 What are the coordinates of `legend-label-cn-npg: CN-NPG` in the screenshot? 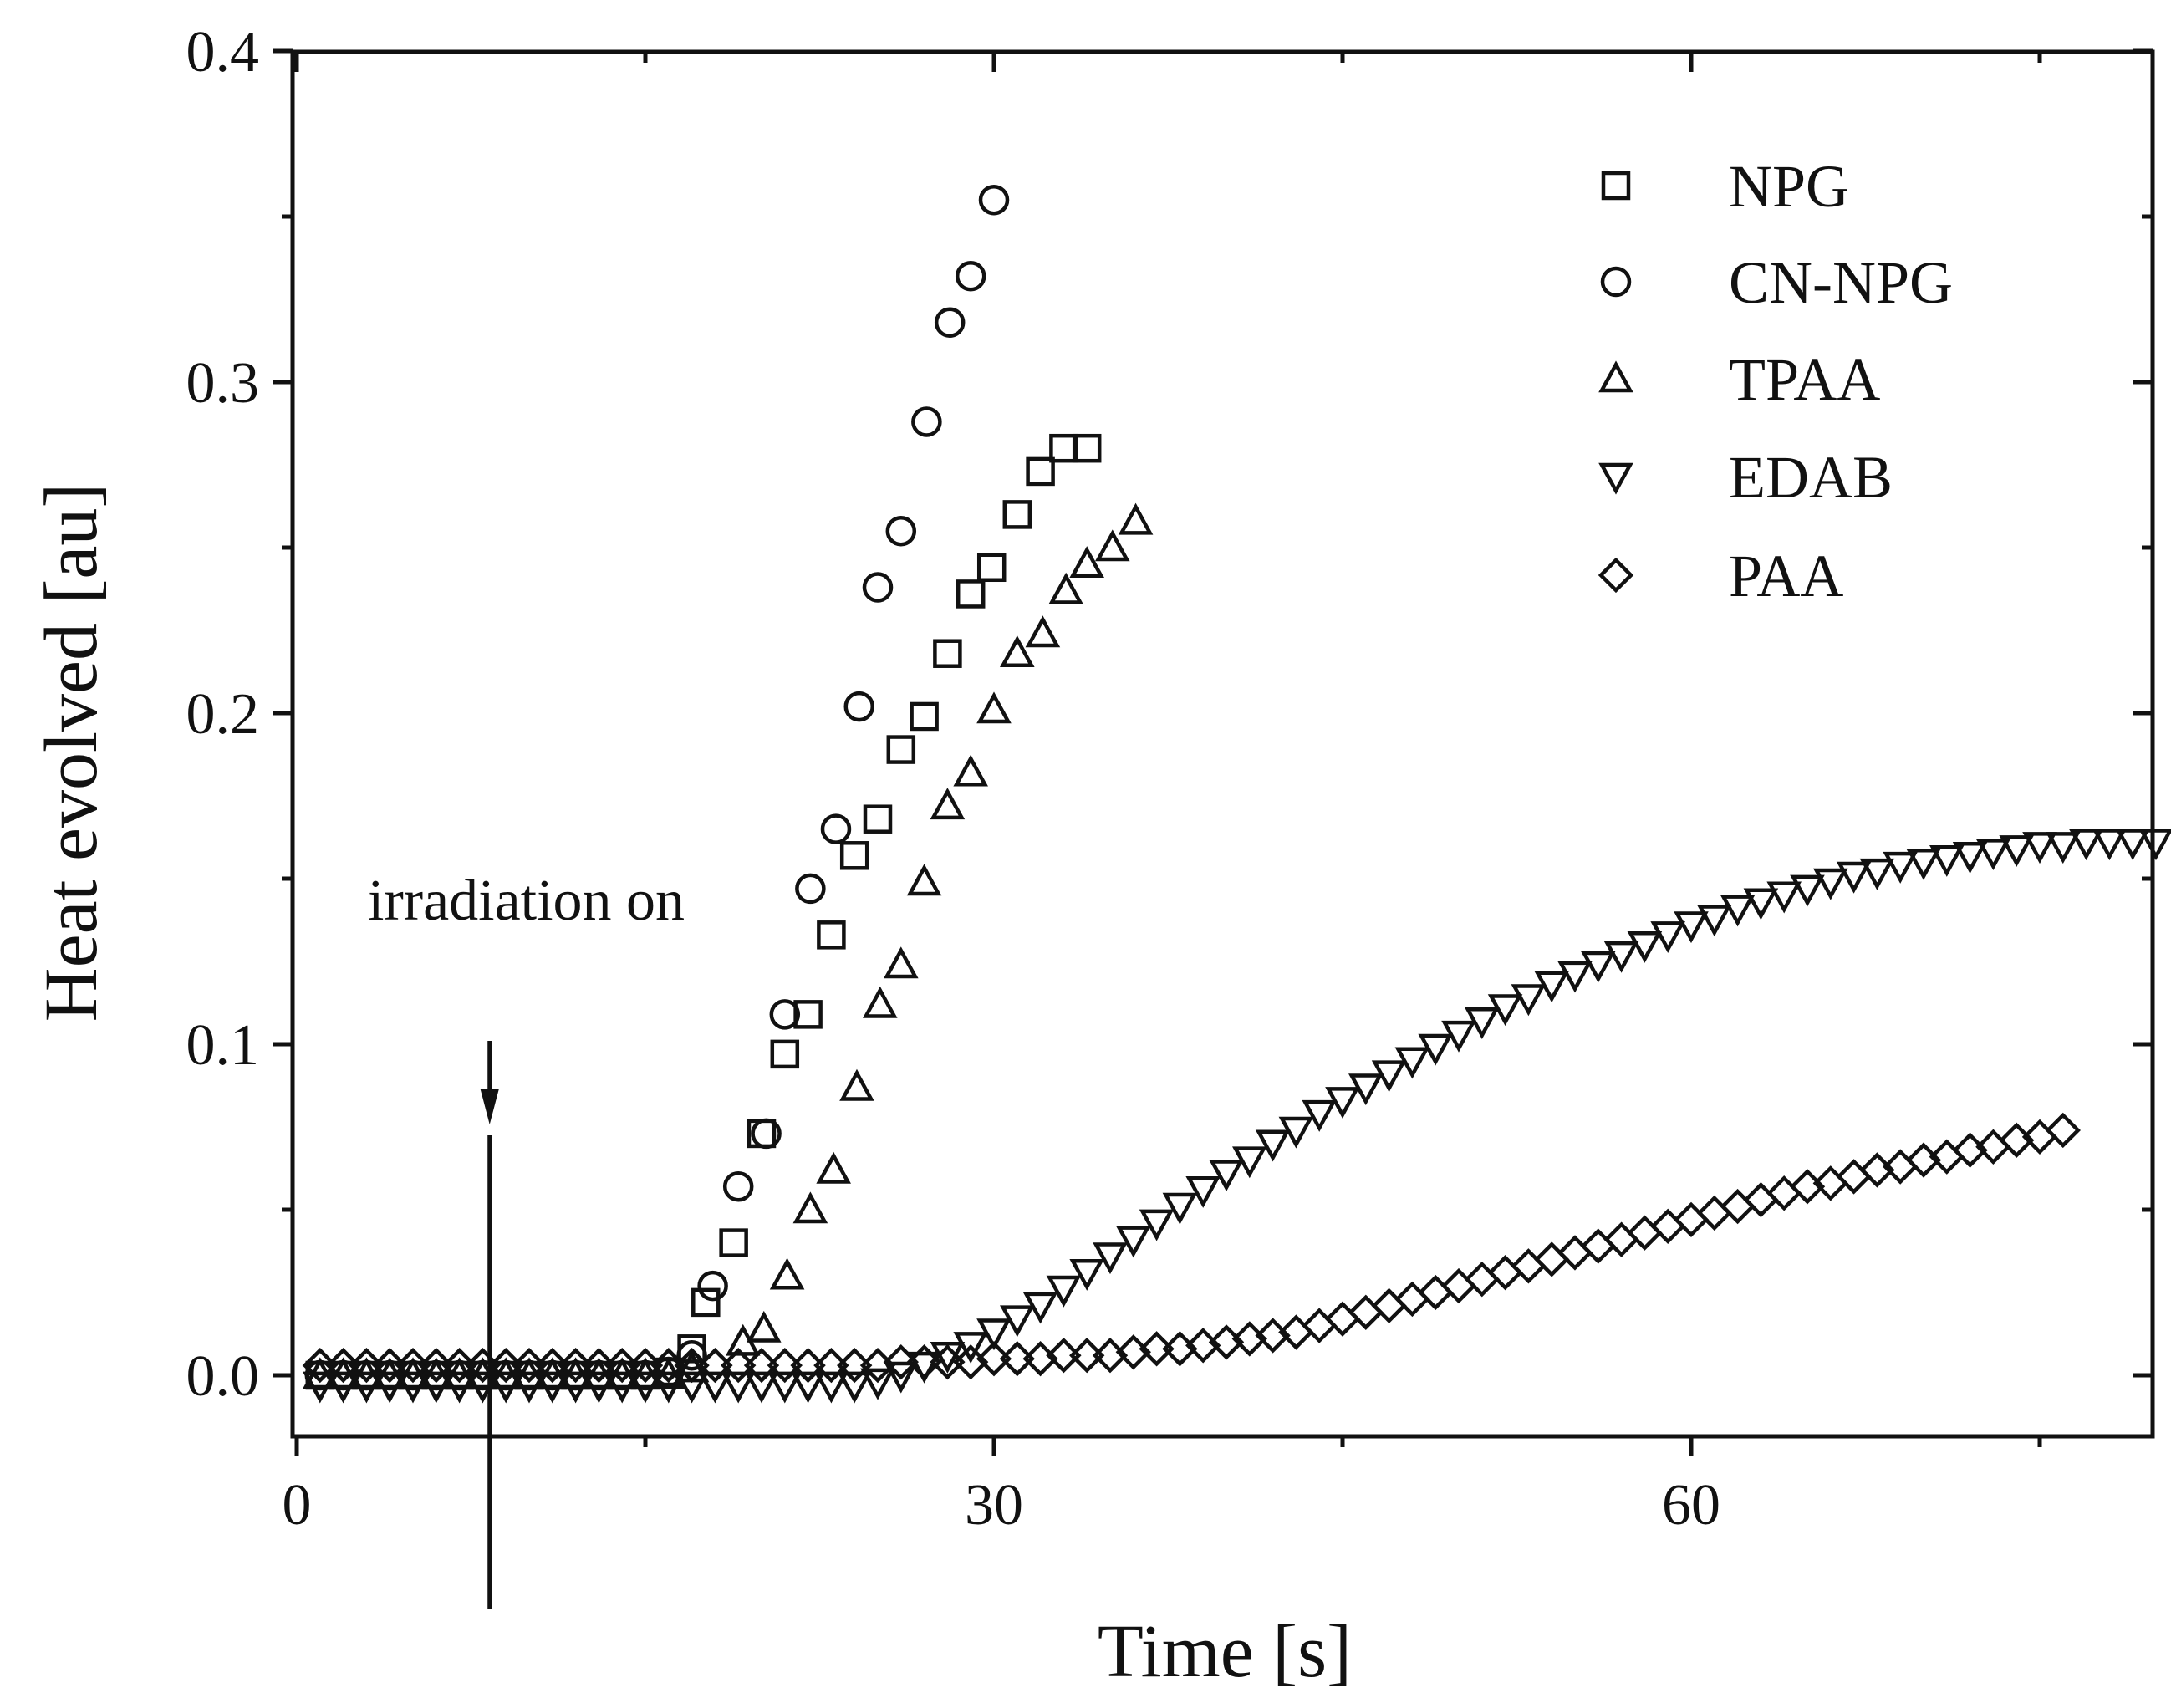 It's located at (1841, 282).